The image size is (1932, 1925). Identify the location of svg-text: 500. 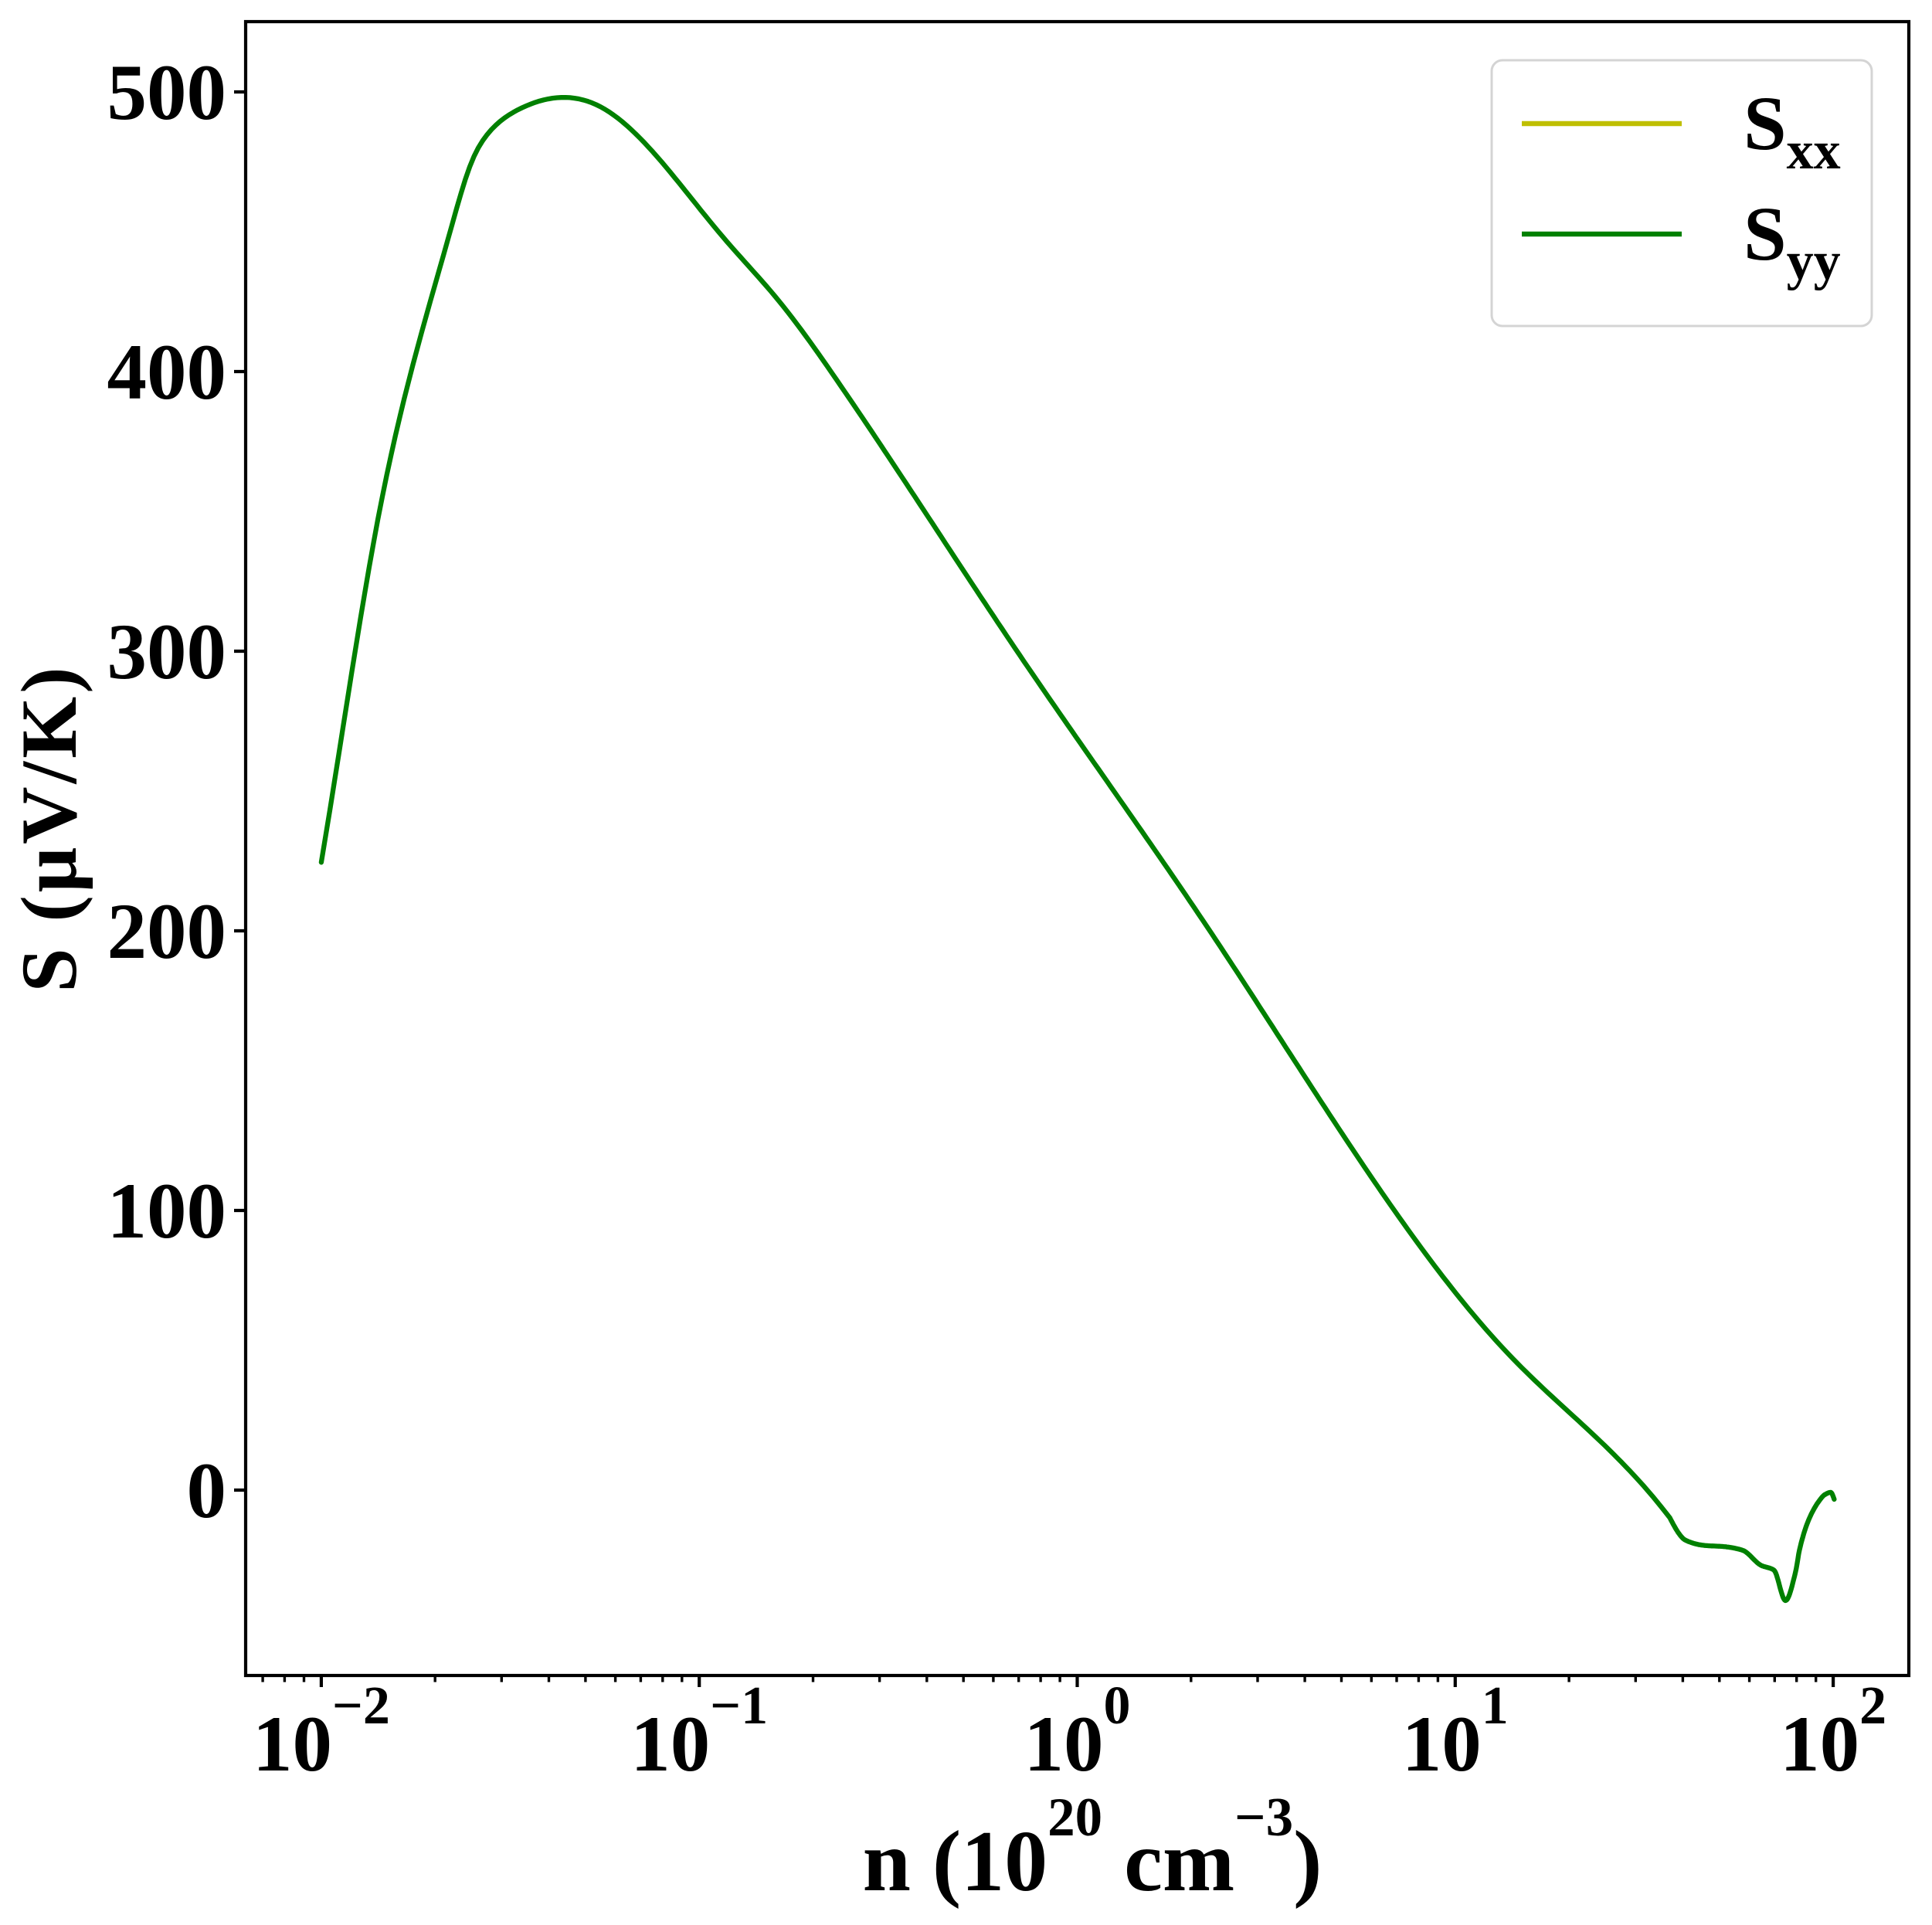
(167, 93).